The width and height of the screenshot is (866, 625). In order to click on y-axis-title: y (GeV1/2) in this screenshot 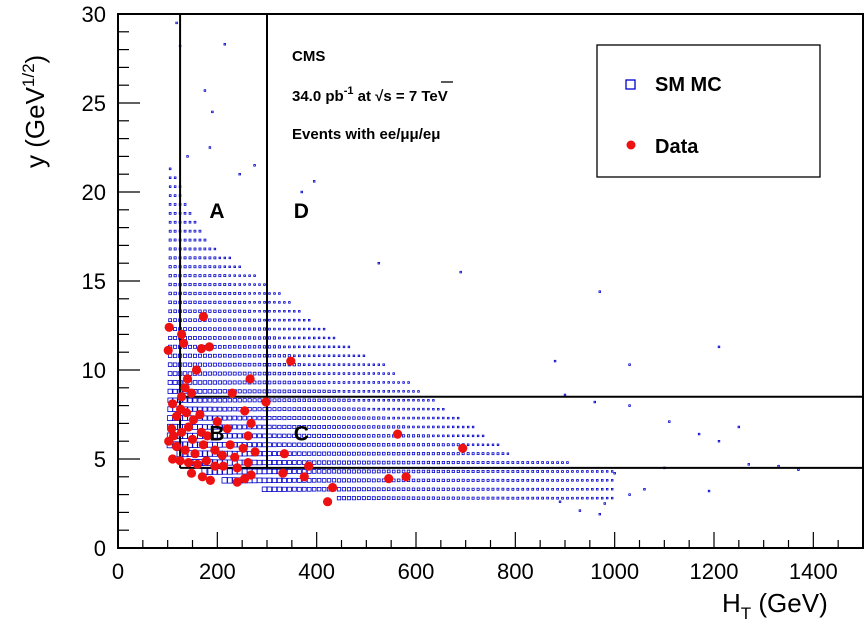, I will do `click(34, 111)`.